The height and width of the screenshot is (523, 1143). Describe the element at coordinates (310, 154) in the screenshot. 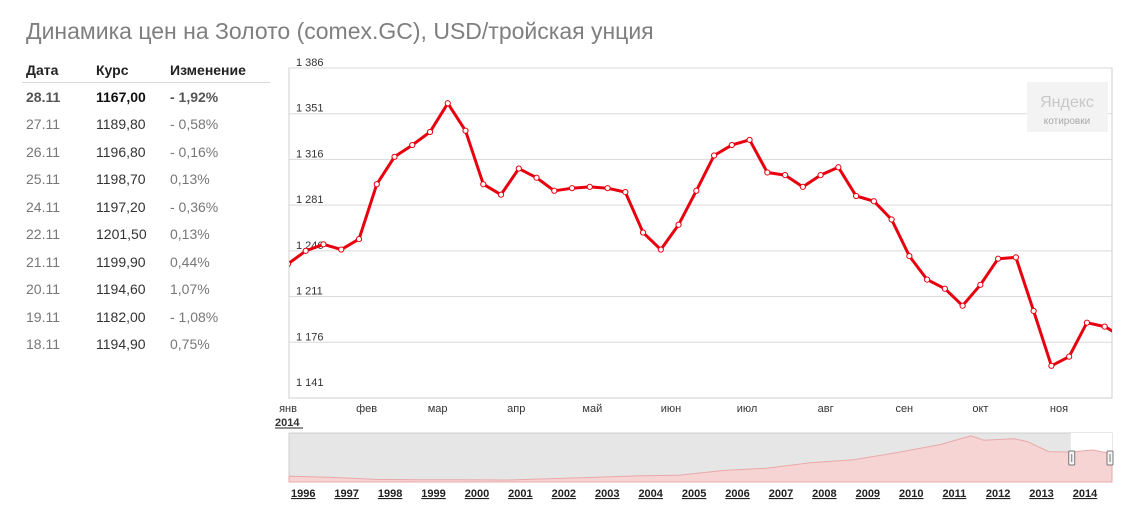

I see `y-tick-label: 1 316` at that location.